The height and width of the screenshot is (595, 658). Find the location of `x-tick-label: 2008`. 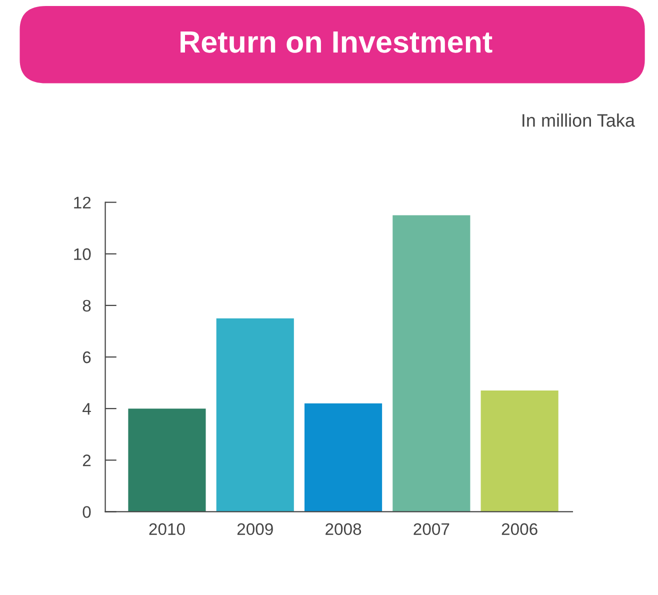

x-tick-label: 2008 is located at coordinates (344, 529).